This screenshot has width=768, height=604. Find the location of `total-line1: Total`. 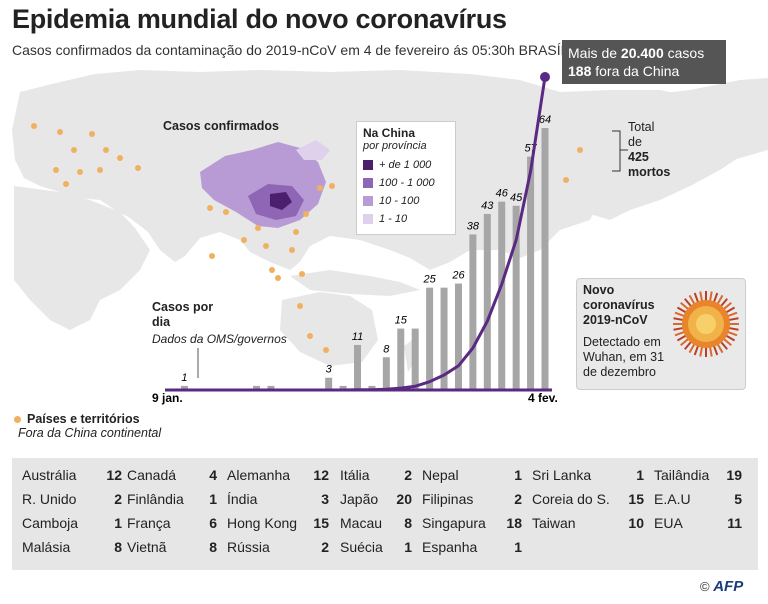

total-line1: Total is located at coordinates (641, 127).